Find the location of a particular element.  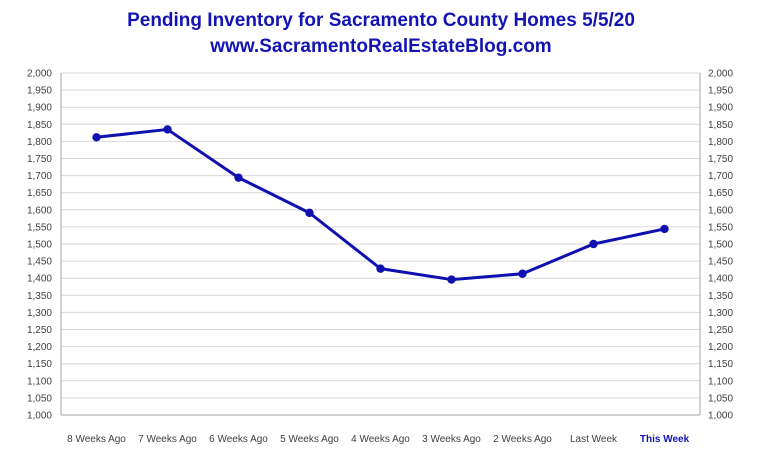

right-y-tick-label: 1,900 is located at coordinates (720, 108).